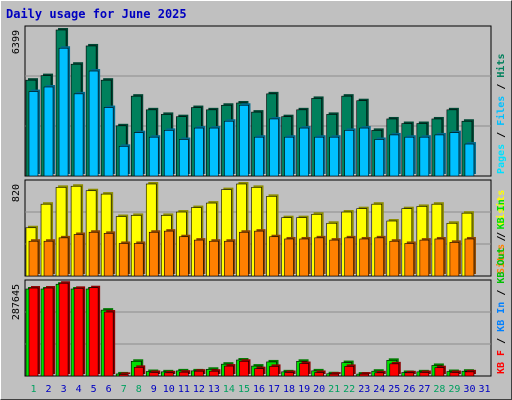 This screenshot has height=400, width=512. I want to click on x-tick-label-3: 3, so click(64, 389).